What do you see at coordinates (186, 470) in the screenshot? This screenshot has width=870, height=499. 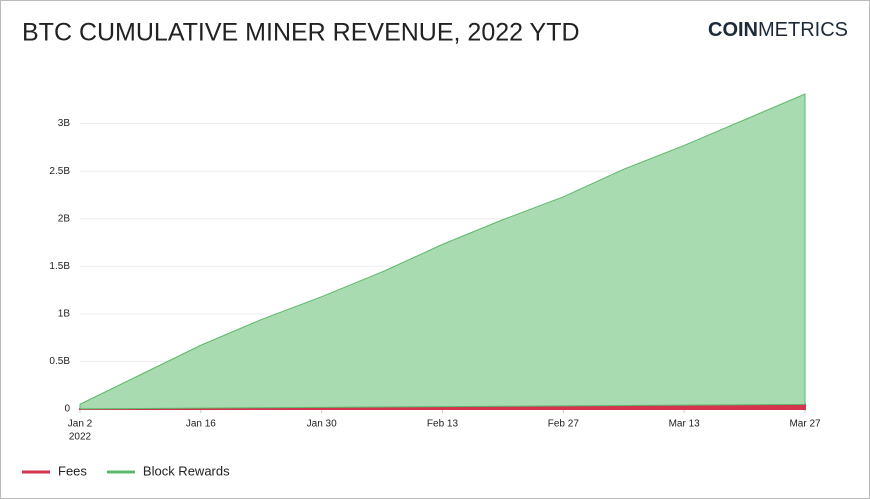 I see `legend-label: Block Rewards` at bounding box center [186, 470].